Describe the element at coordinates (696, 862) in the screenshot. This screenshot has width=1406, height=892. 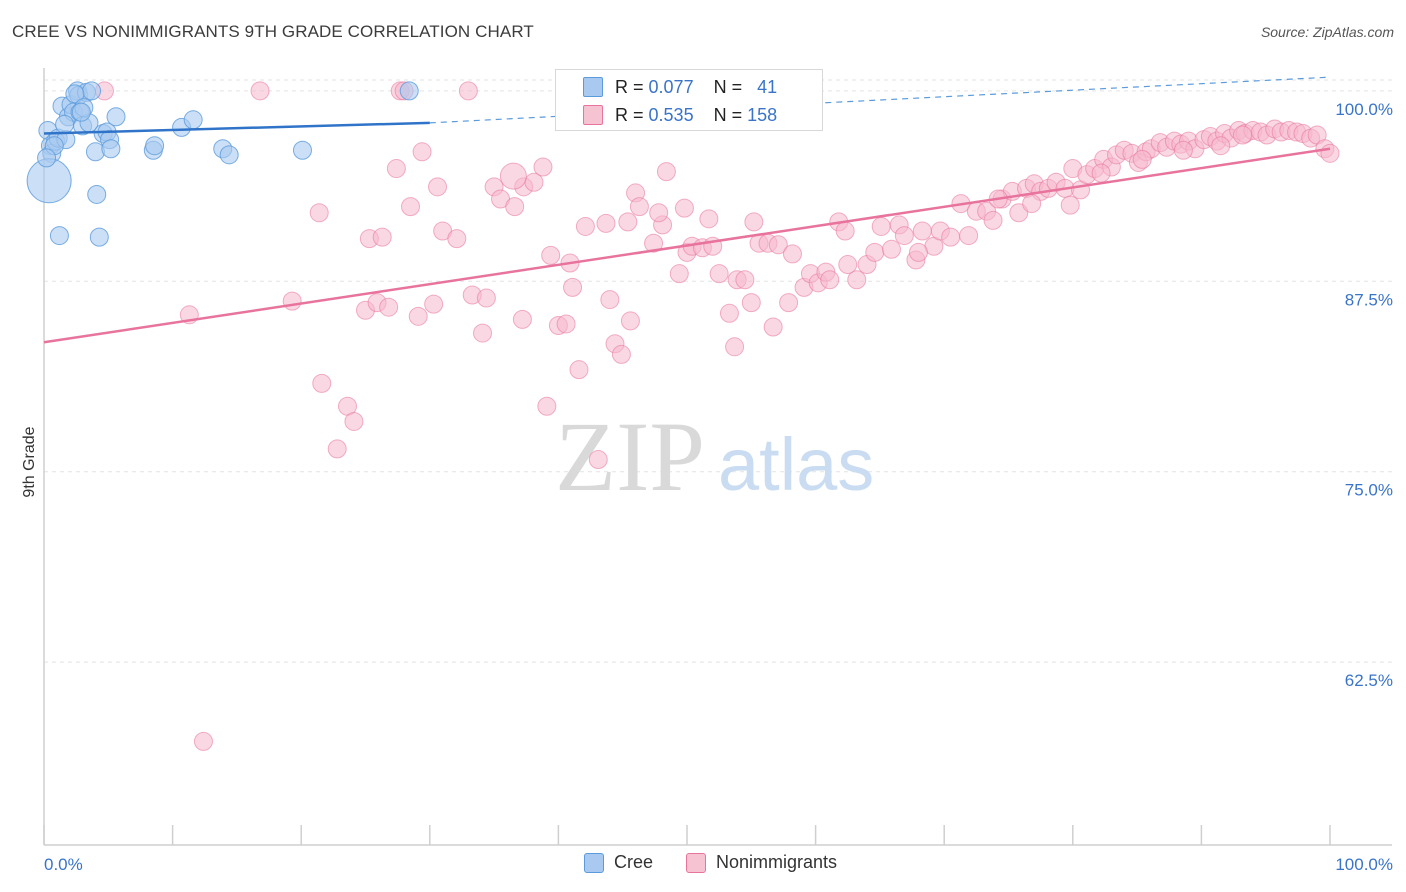
I see `legend-nonimmigrants-swatch` at that location.